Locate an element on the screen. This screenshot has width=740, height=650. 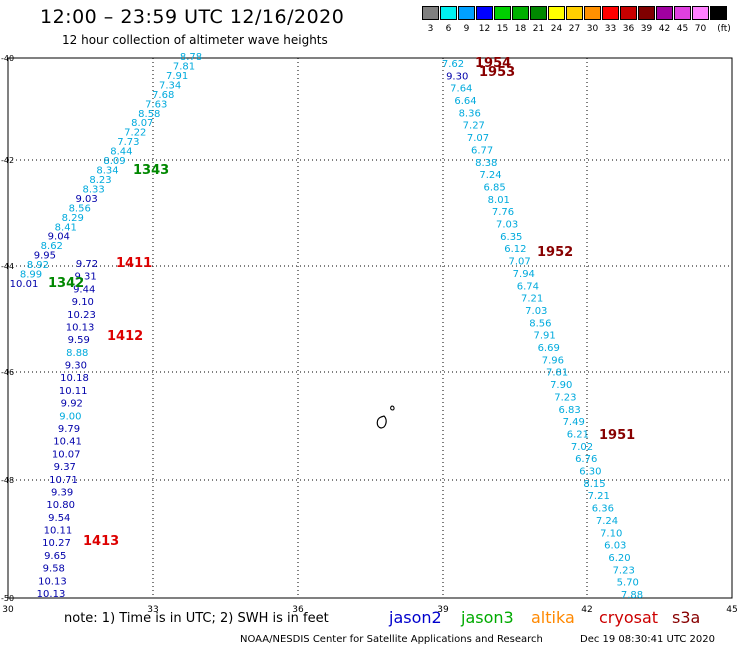
x-tick-label: 33 is located at coordinates (152, 610).